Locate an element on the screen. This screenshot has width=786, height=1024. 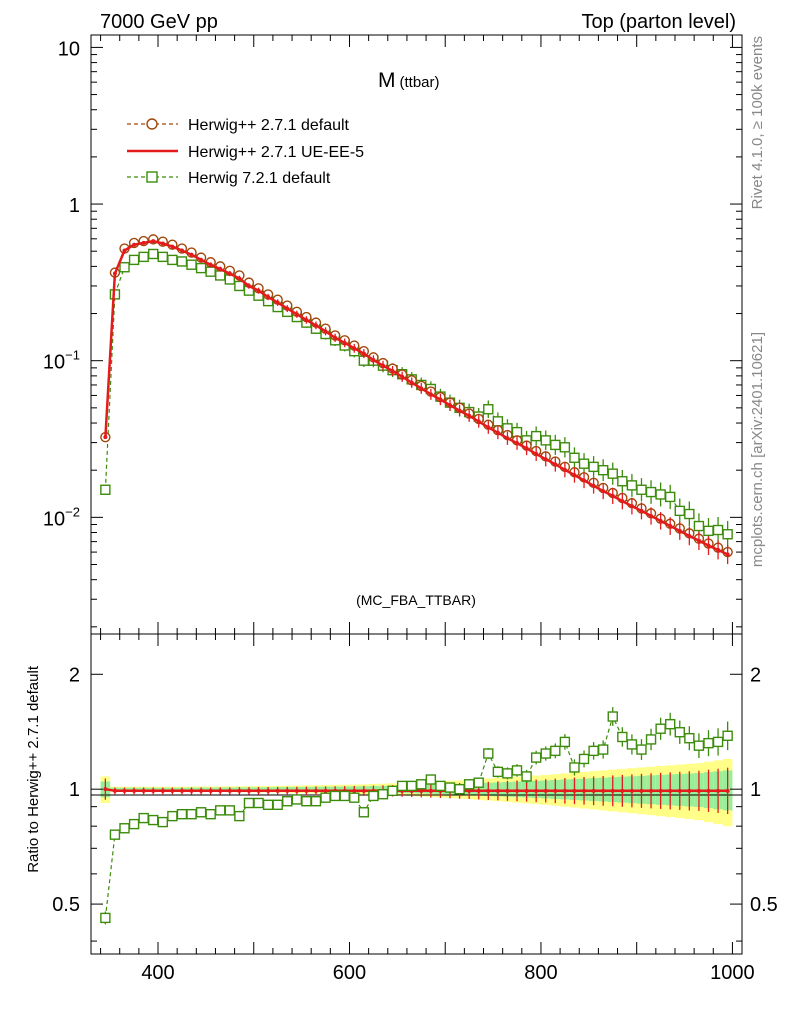
main-y-tick-label: 10−2 is located at coordinates (61, 517).